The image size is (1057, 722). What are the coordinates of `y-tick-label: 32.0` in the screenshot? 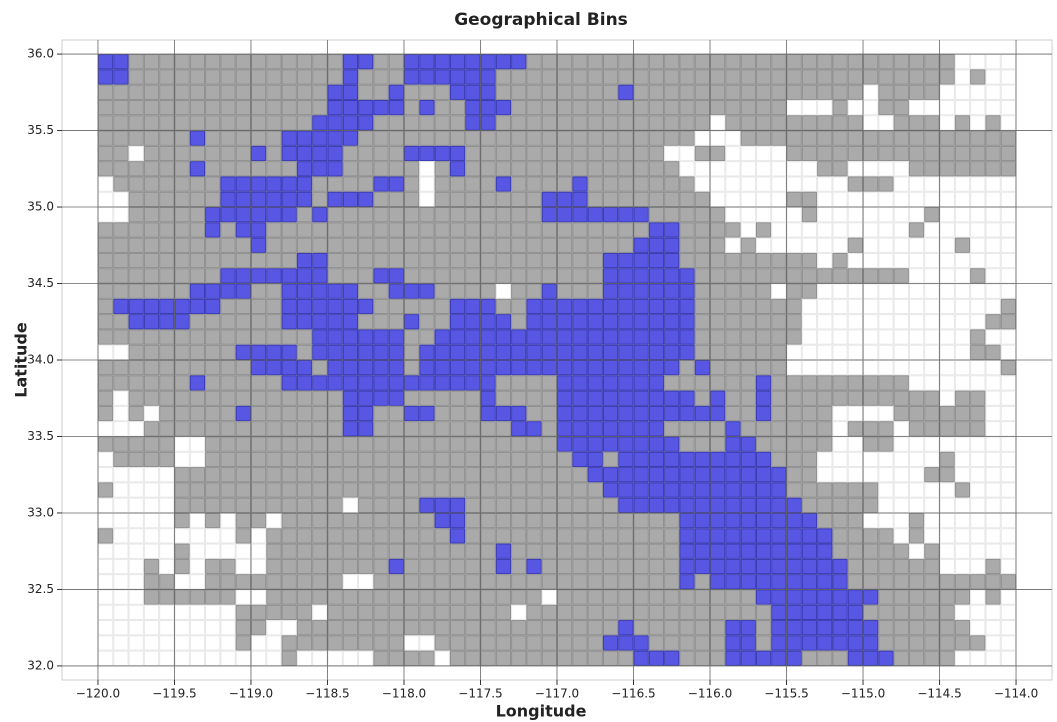 It's located at (40, 665).